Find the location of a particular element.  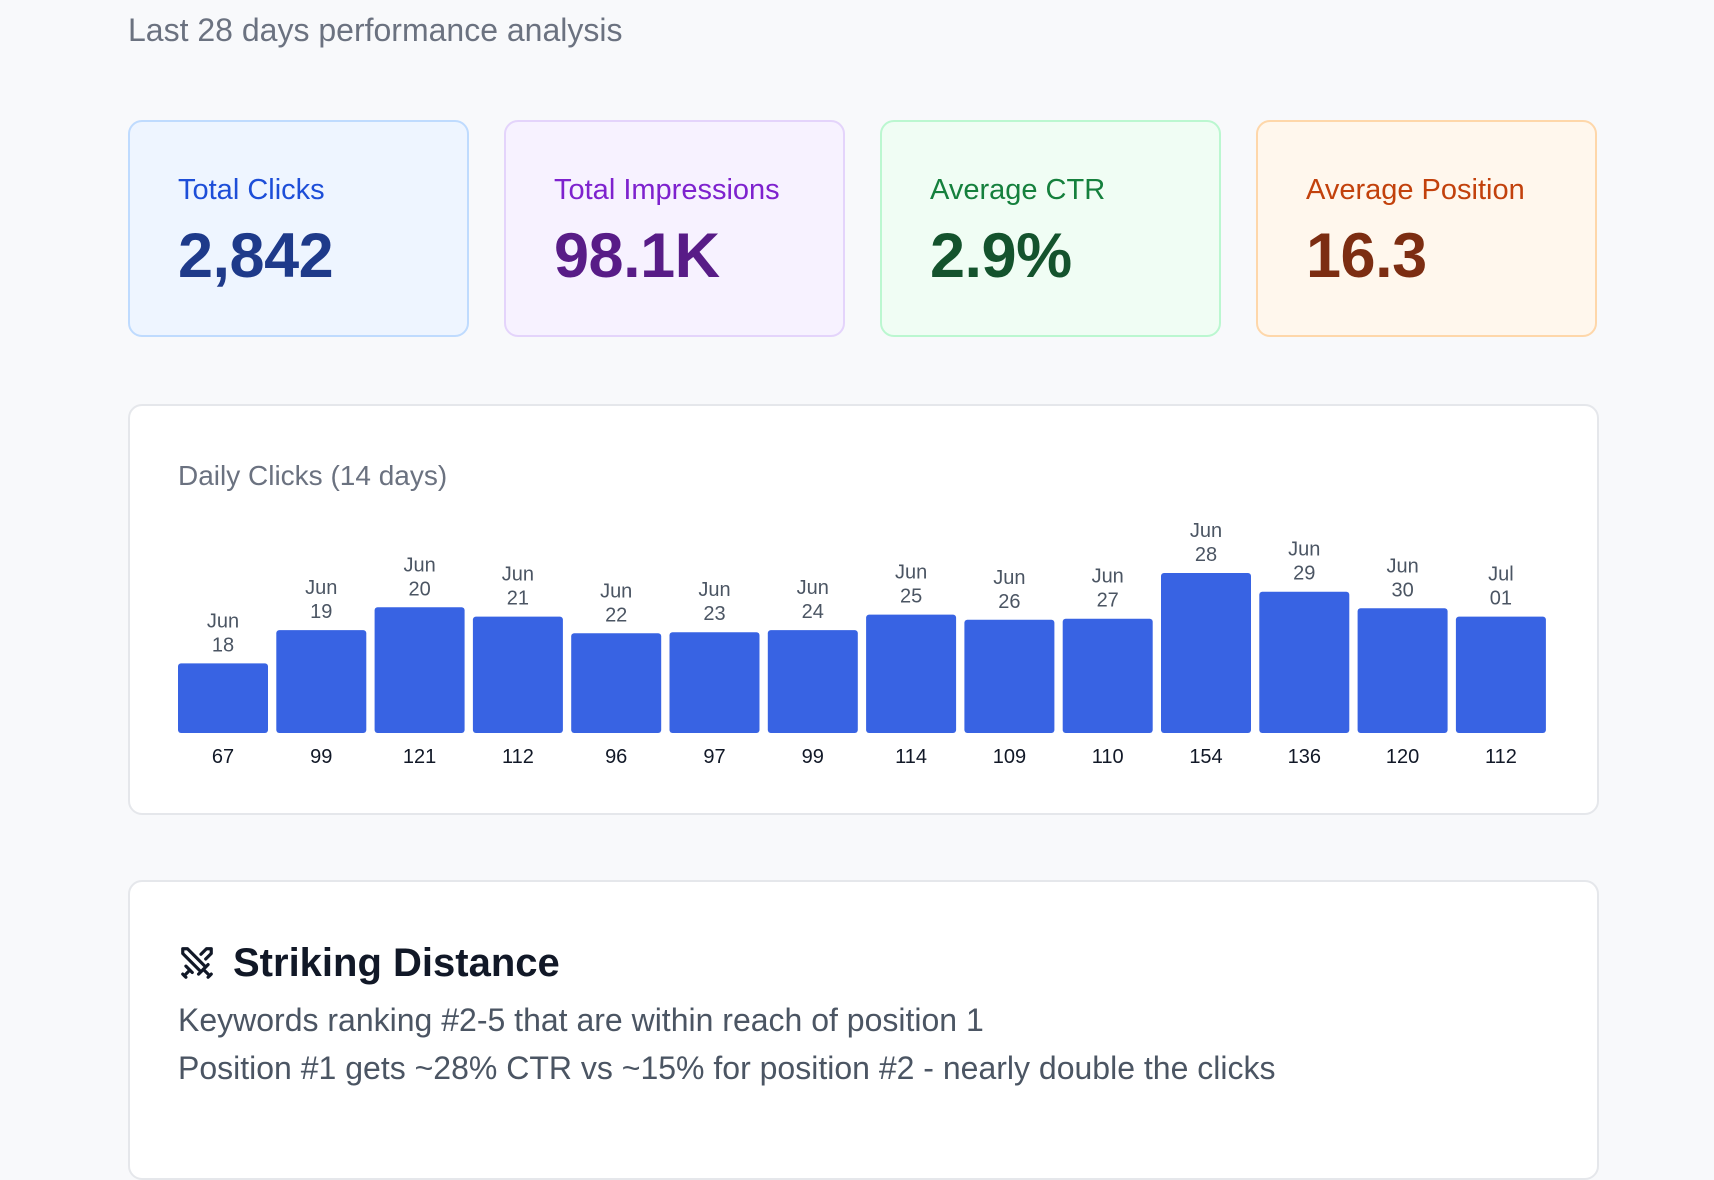

stat-label: Total Clicks is located at coordinates (251, 190).